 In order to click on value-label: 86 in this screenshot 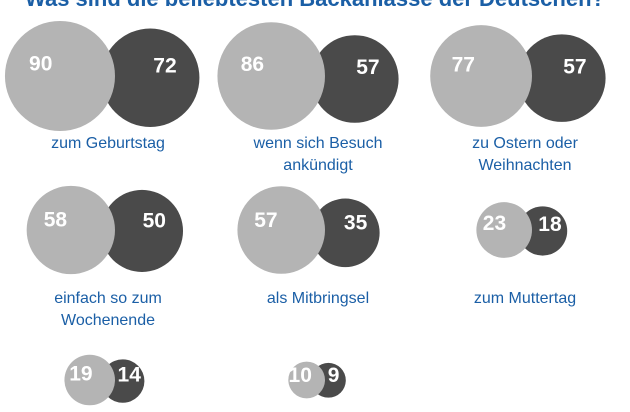, I will do `click(252, 64)`.